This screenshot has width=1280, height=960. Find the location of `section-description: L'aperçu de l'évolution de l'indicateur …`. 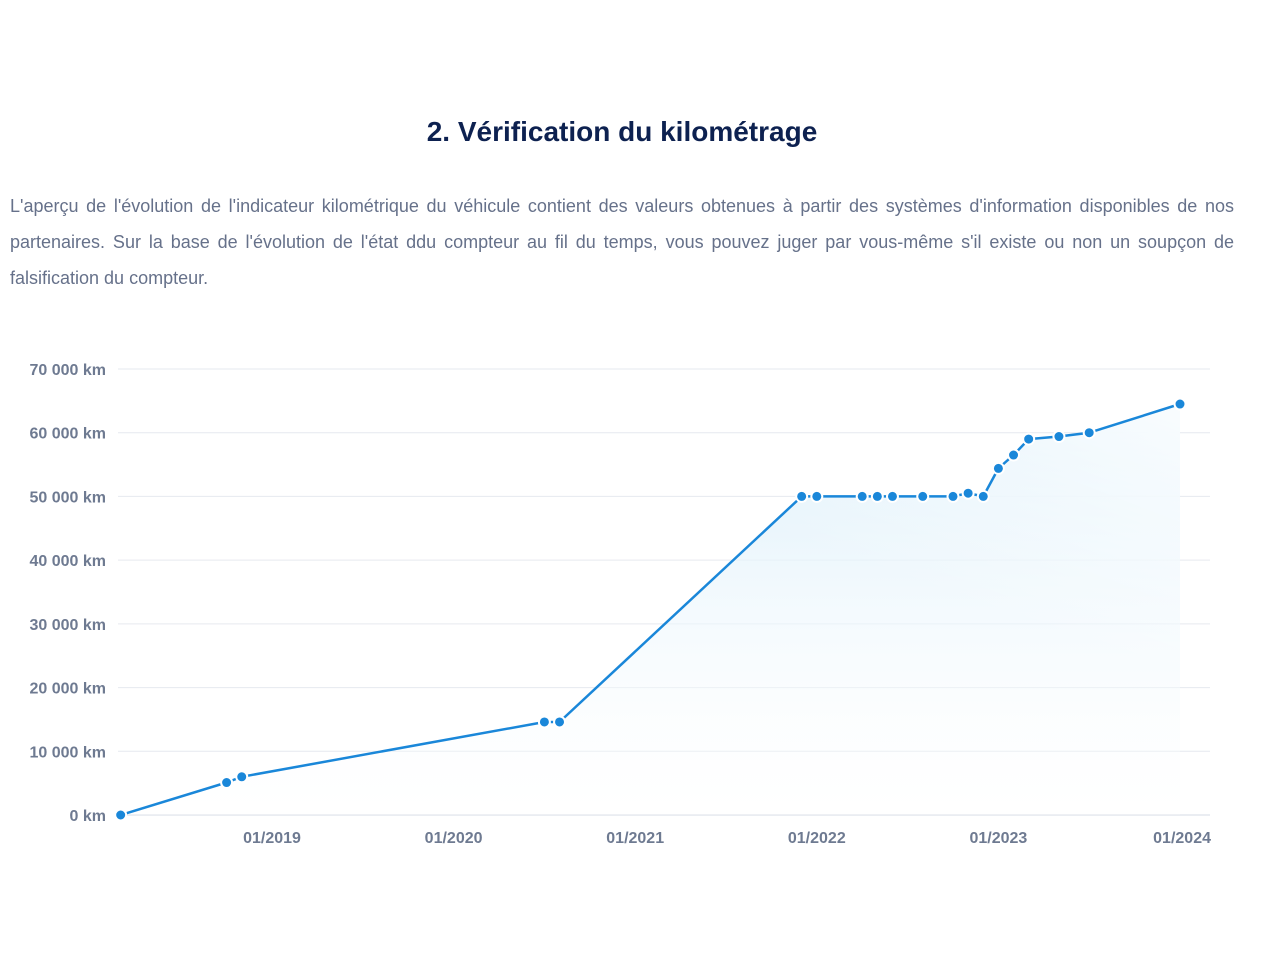

section-description: L'aperçu de l'évolution de l'indicateur … is located at coordinates (622, 242).